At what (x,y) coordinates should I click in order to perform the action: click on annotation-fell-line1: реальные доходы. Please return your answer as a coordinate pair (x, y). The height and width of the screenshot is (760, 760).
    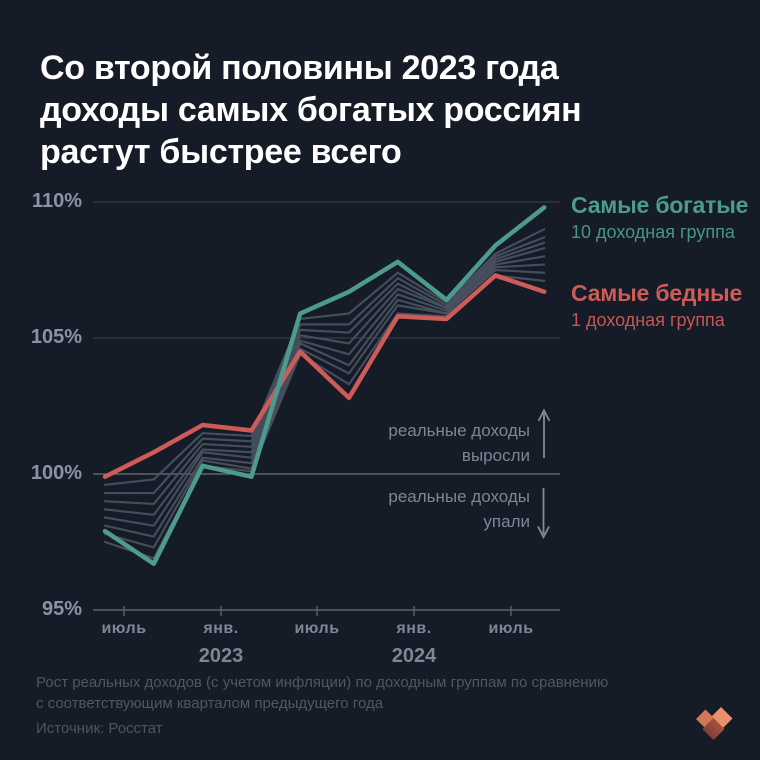
    Looking at the image, I should click on (459, 496).